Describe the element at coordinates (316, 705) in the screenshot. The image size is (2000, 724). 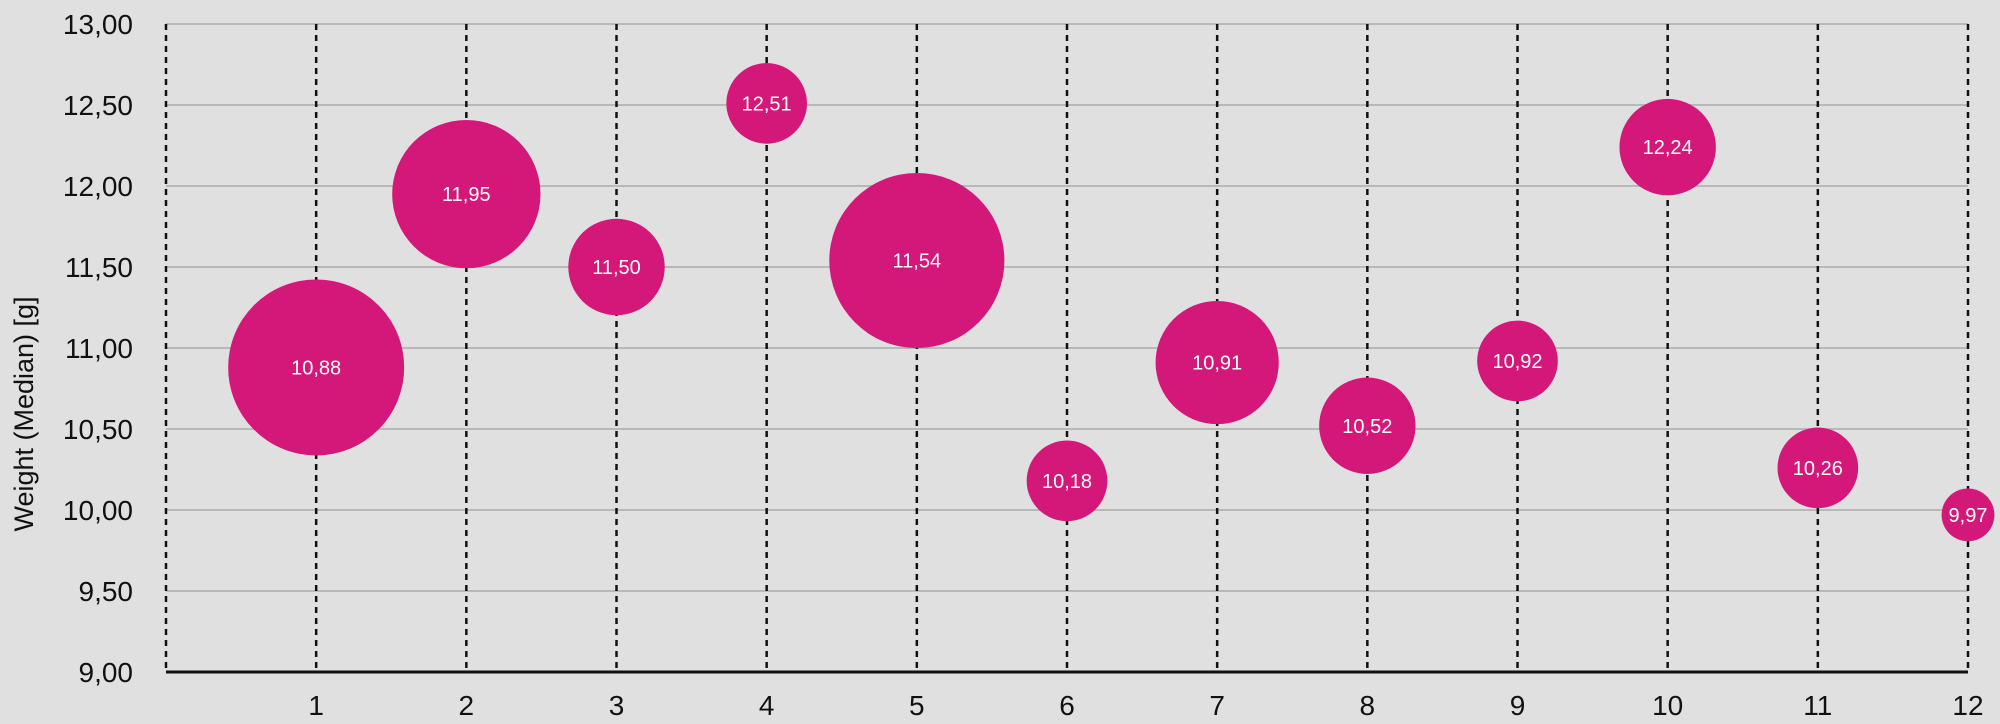
I see `x-tick-label: 1` at that location.